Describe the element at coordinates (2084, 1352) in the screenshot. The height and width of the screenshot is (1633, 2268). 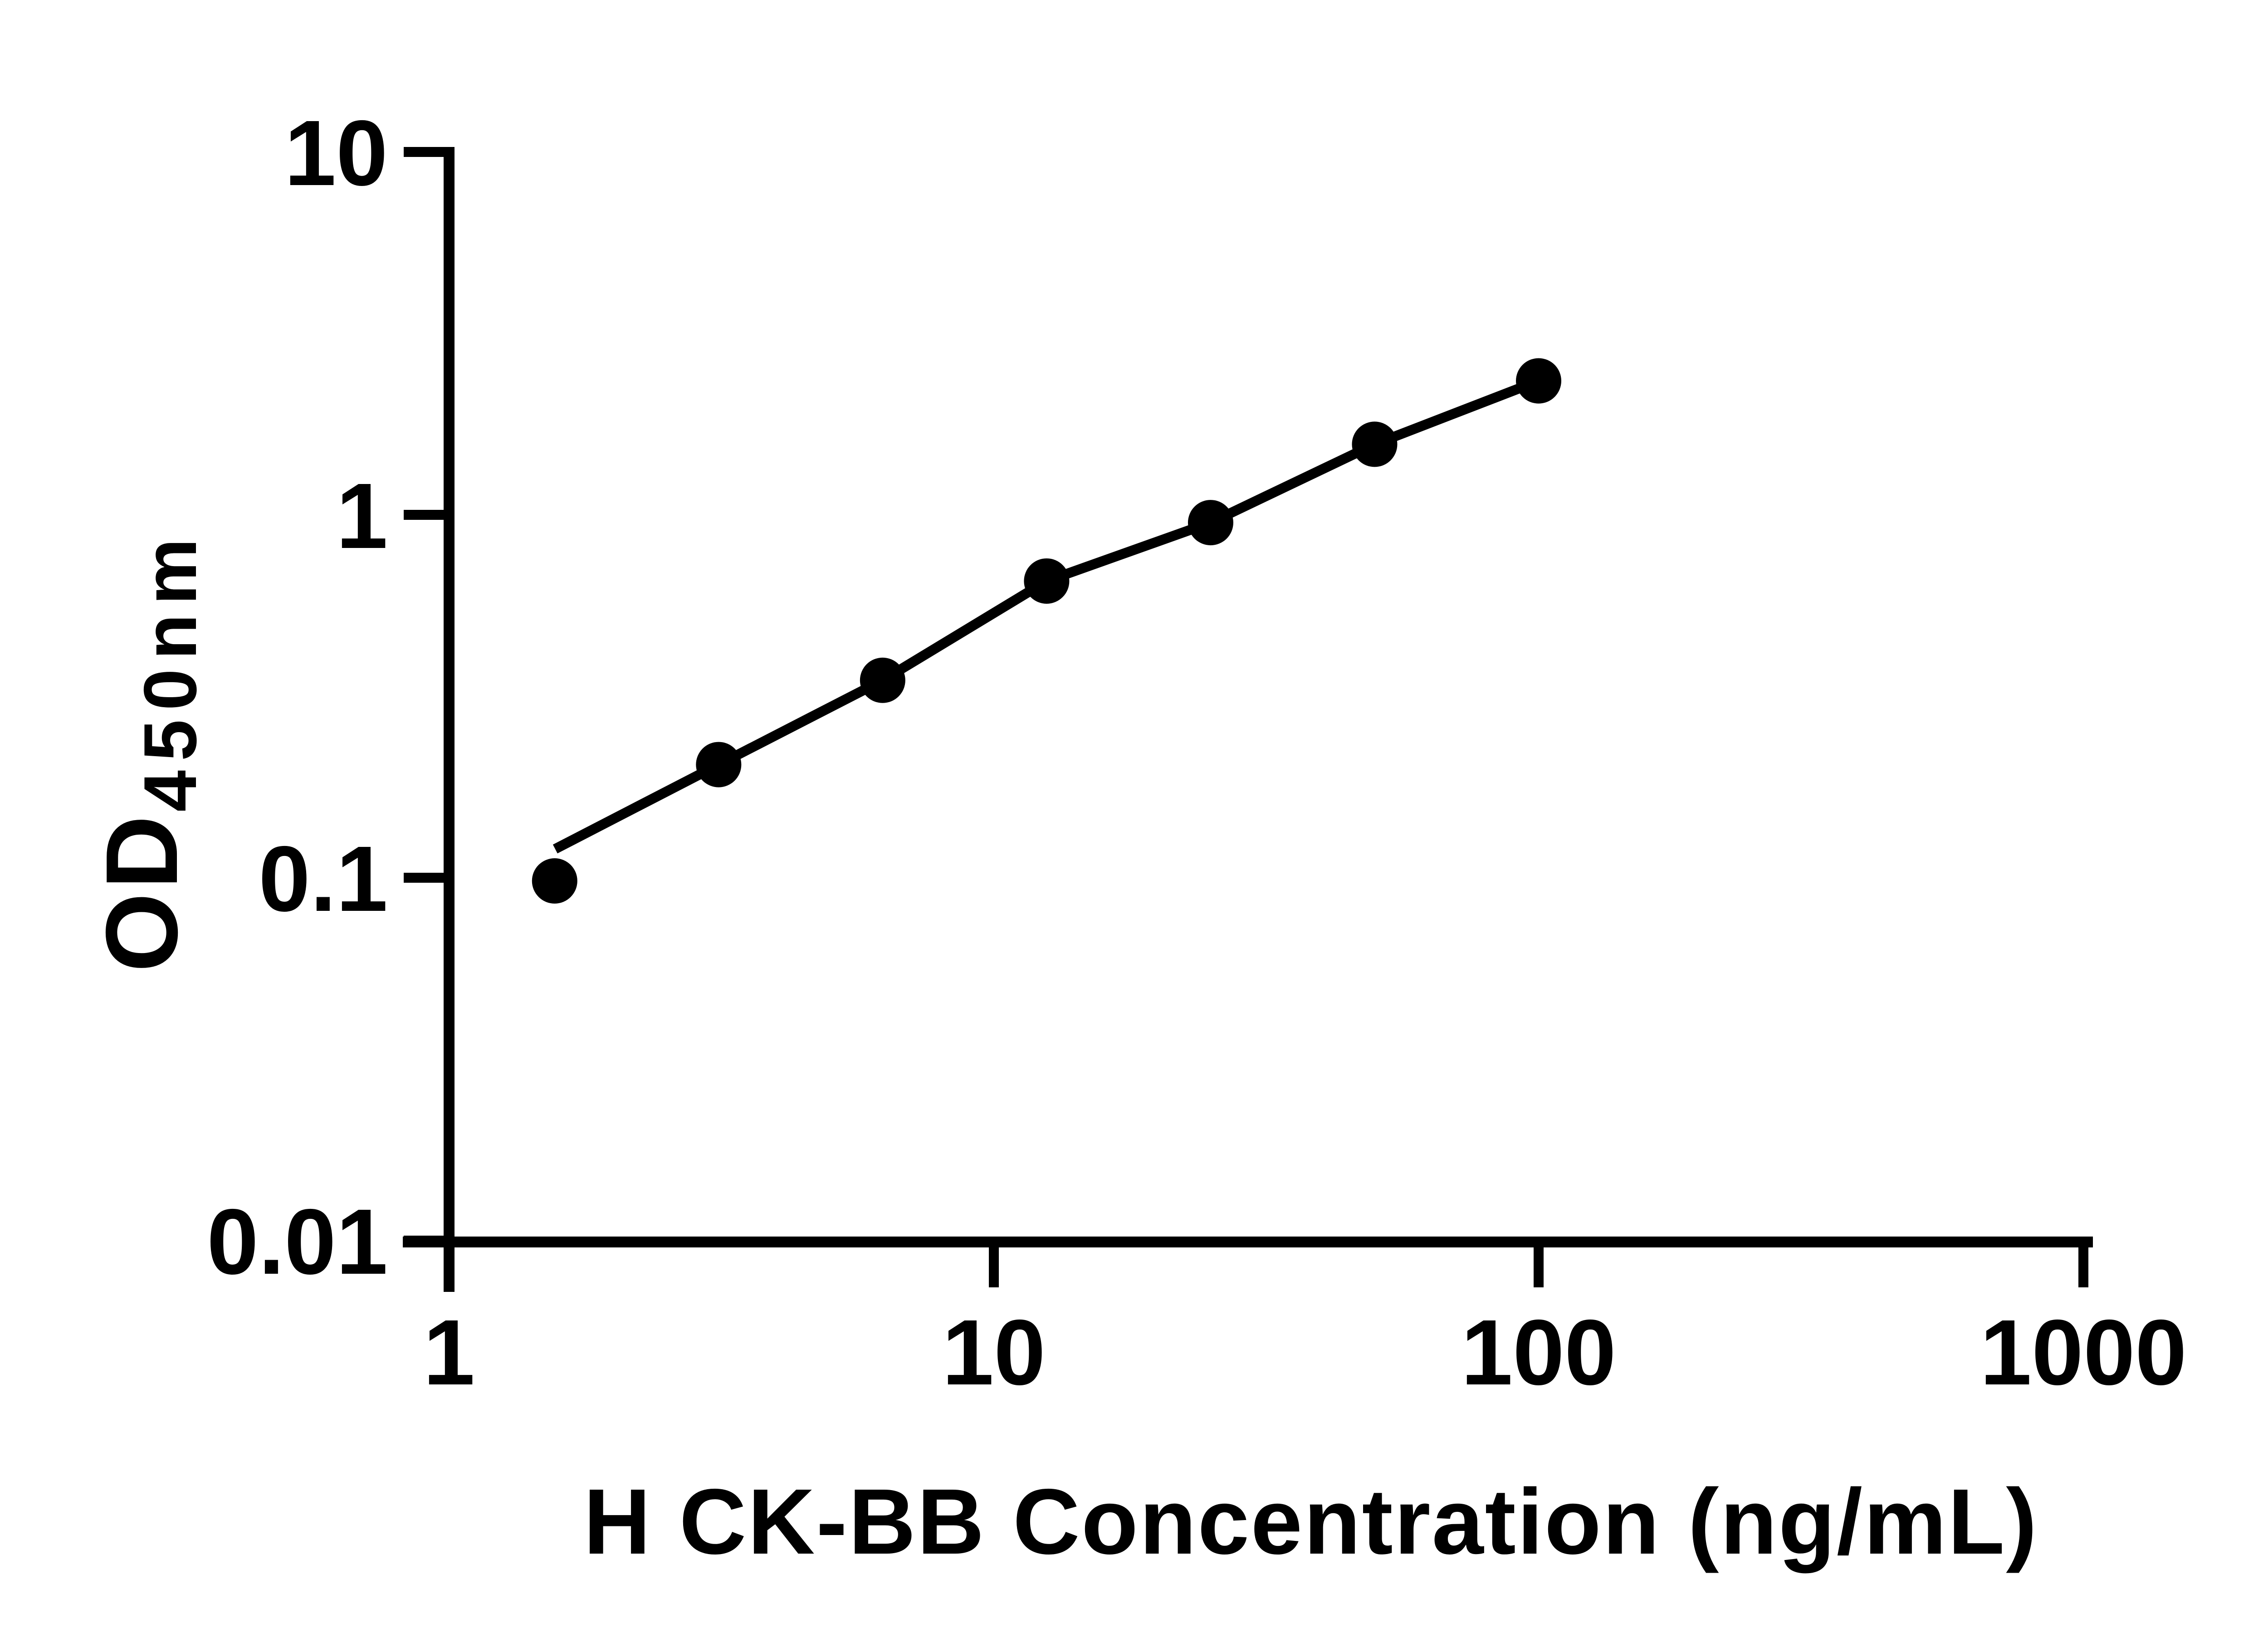
I see `x-tick-label: 1000` at that location.